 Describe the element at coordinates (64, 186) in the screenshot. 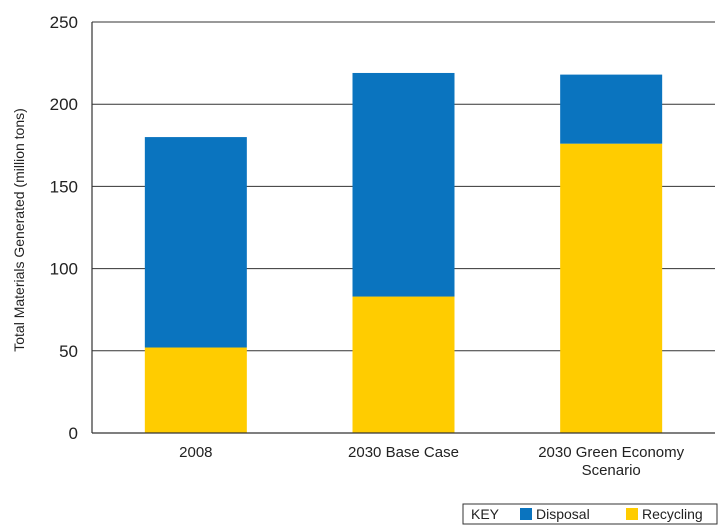

I see `y-tick-label: 150` at that location.